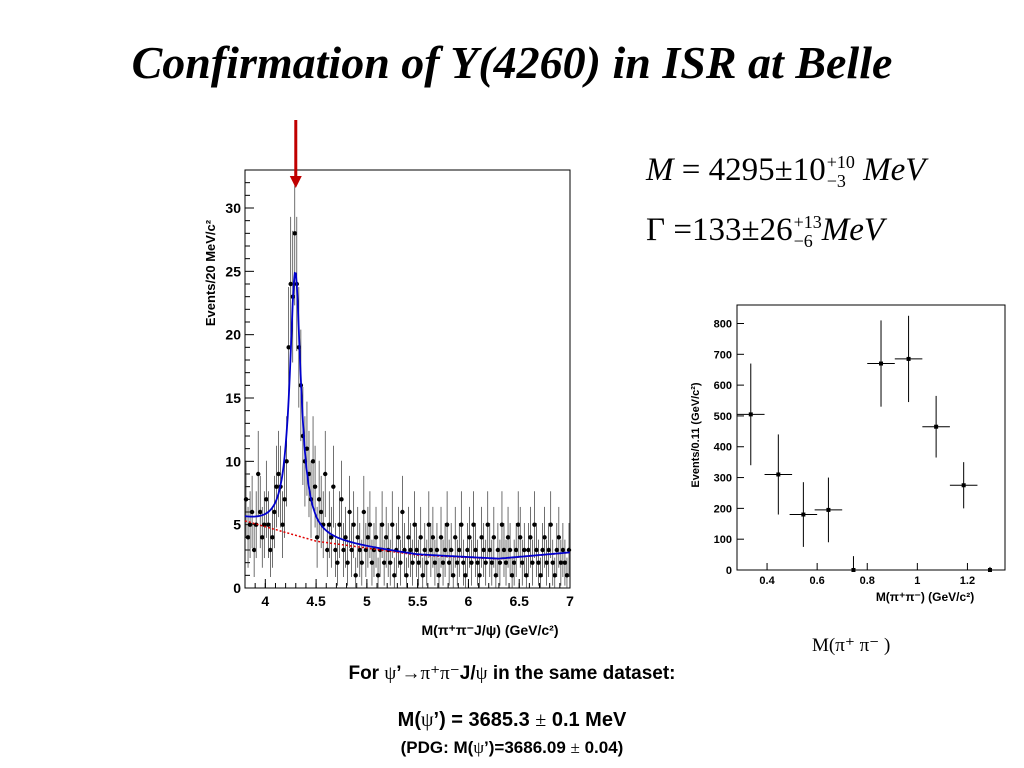  What do you see at coordinates (660, 170) in the screenshot?
I see `mass-symbol: M` at bounding box center [660, 170].